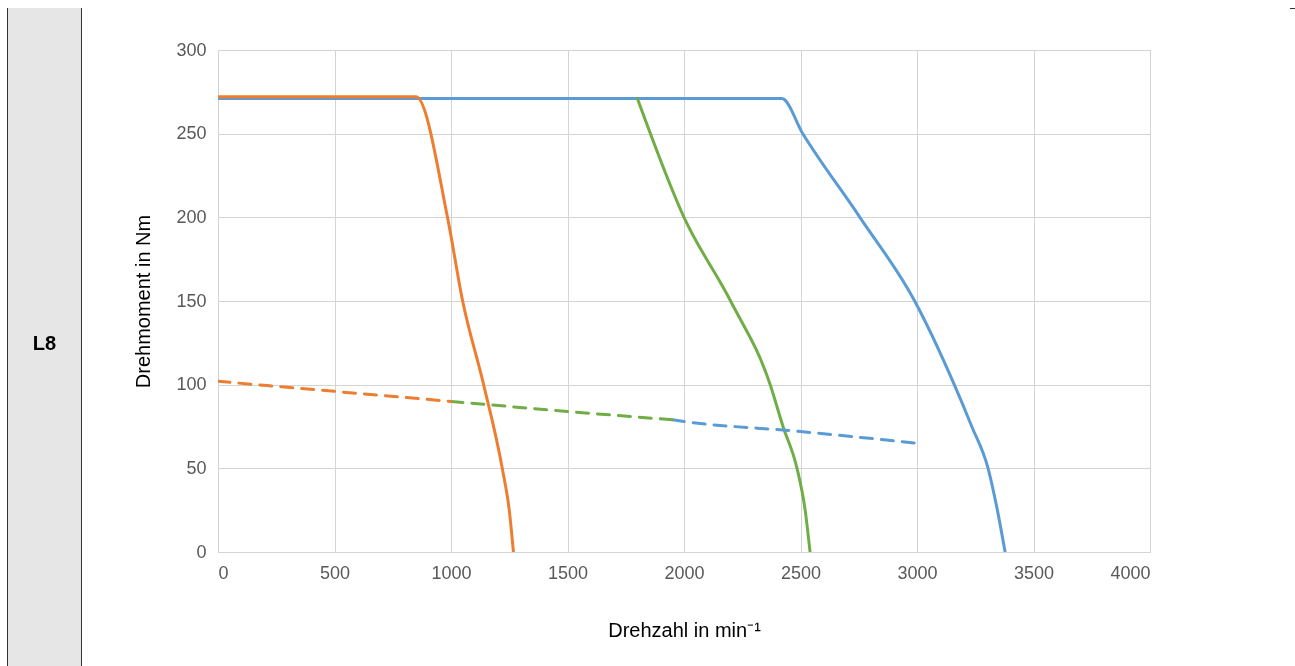  What do you see at coordinates (191, 216) in the screenshot?
I see `y-tick-label: 200` at bounding box center [191, 216].